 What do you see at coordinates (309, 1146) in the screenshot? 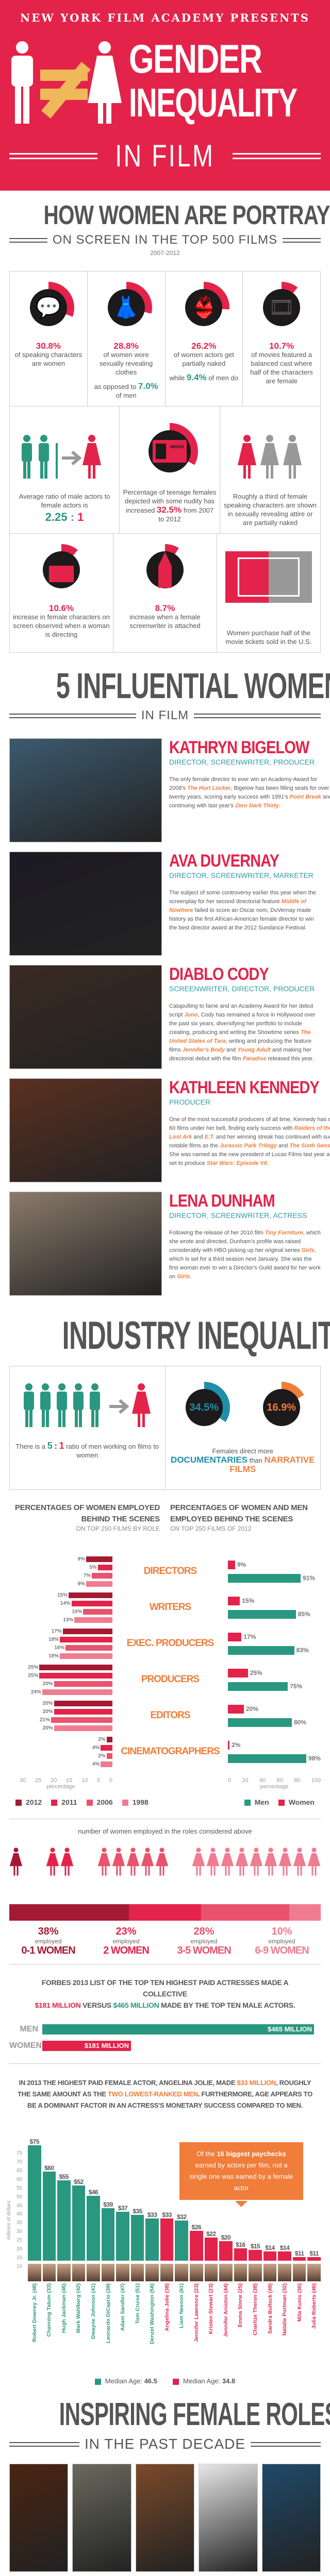
I see `highlighted-title: The Sixth Sense` at bounding box center [309, 1146].